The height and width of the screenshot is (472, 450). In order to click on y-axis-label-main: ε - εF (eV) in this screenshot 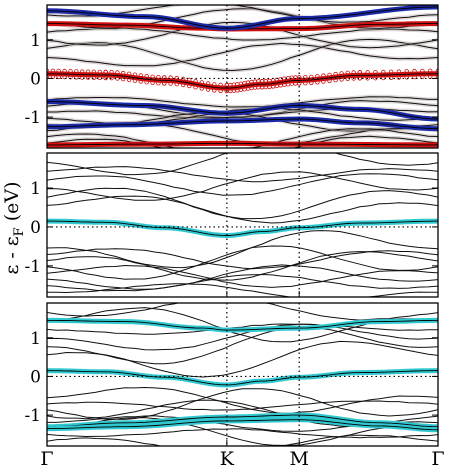, I will do `click(14, 227)`.